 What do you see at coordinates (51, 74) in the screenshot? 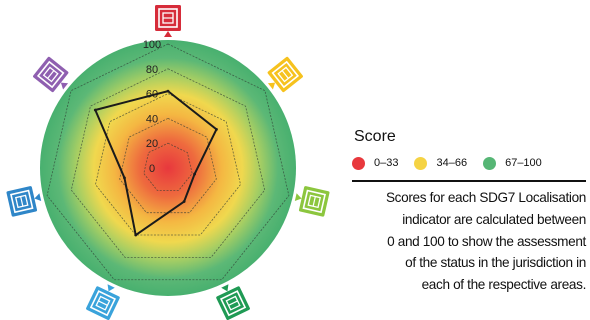
I see `sdg-indicator-7-icon` at bounding box center [51, 74].